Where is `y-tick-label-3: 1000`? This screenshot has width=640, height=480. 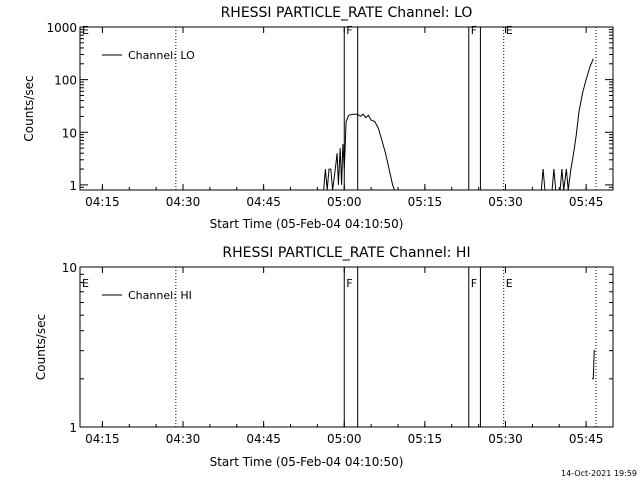 y-tick-label-3: 1000 is located at coordinates (61, 28).